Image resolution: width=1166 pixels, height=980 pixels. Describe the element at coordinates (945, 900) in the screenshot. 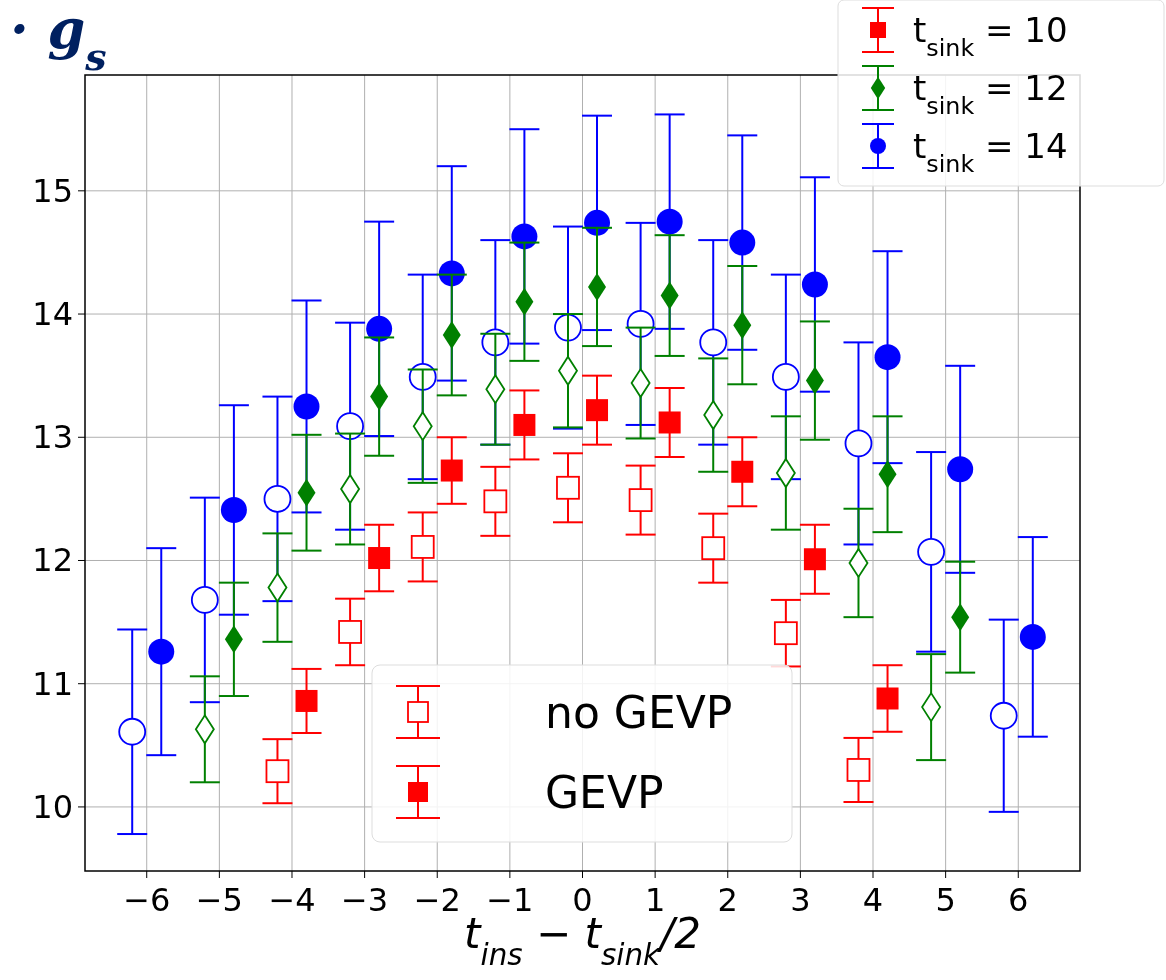

I see `x-tick-label: 5` at that location.